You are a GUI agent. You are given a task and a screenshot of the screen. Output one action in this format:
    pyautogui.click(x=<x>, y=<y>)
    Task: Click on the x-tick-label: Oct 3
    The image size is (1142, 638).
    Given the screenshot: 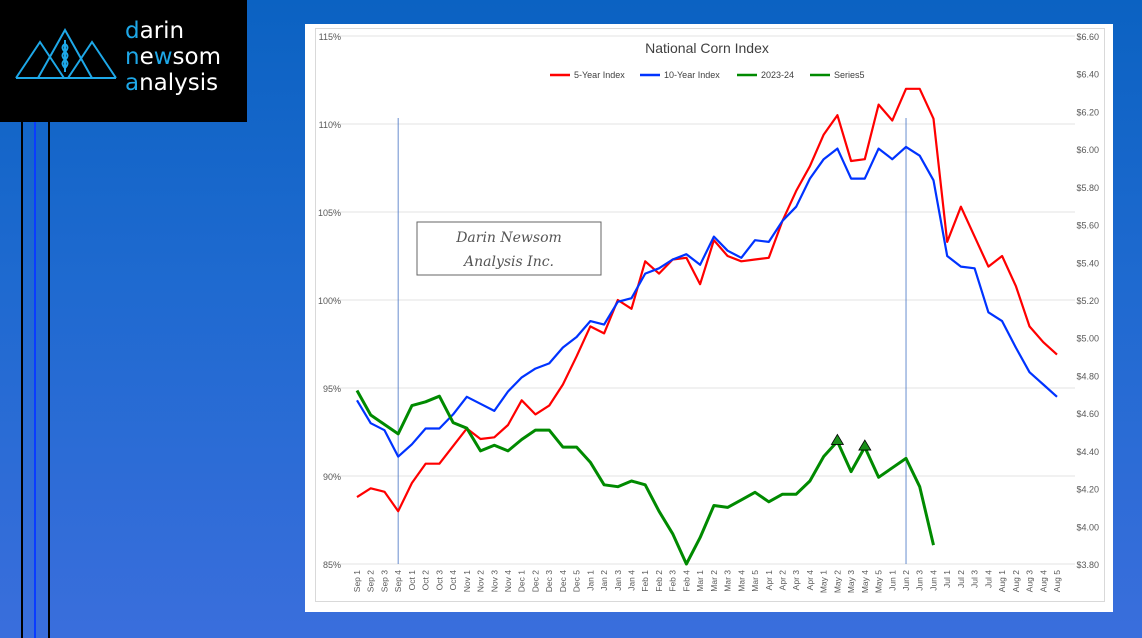 What is the action you would take?
    pyautogui.click(x=439, y=580)
    